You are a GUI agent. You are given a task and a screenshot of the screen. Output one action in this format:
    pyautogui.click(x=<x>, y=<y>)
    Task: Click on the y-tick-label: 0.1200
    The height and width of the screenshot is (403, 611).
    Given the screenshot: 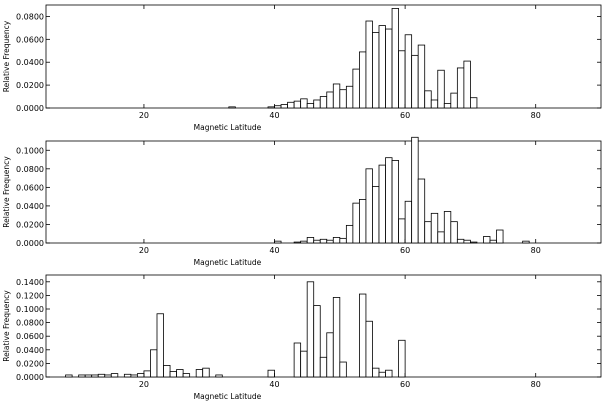 What is the action you would take?
    pyautogui.click(x=30, y=295)
    